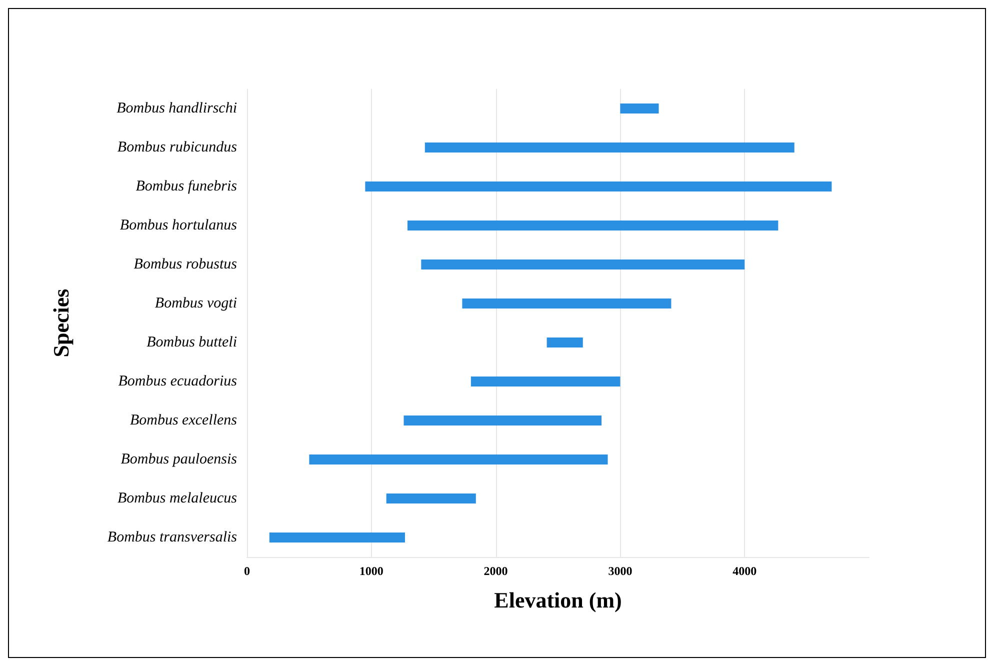 The image size is (996, 668). I want to click on y-tick-label: Bombus excellens, so click(184, 420).